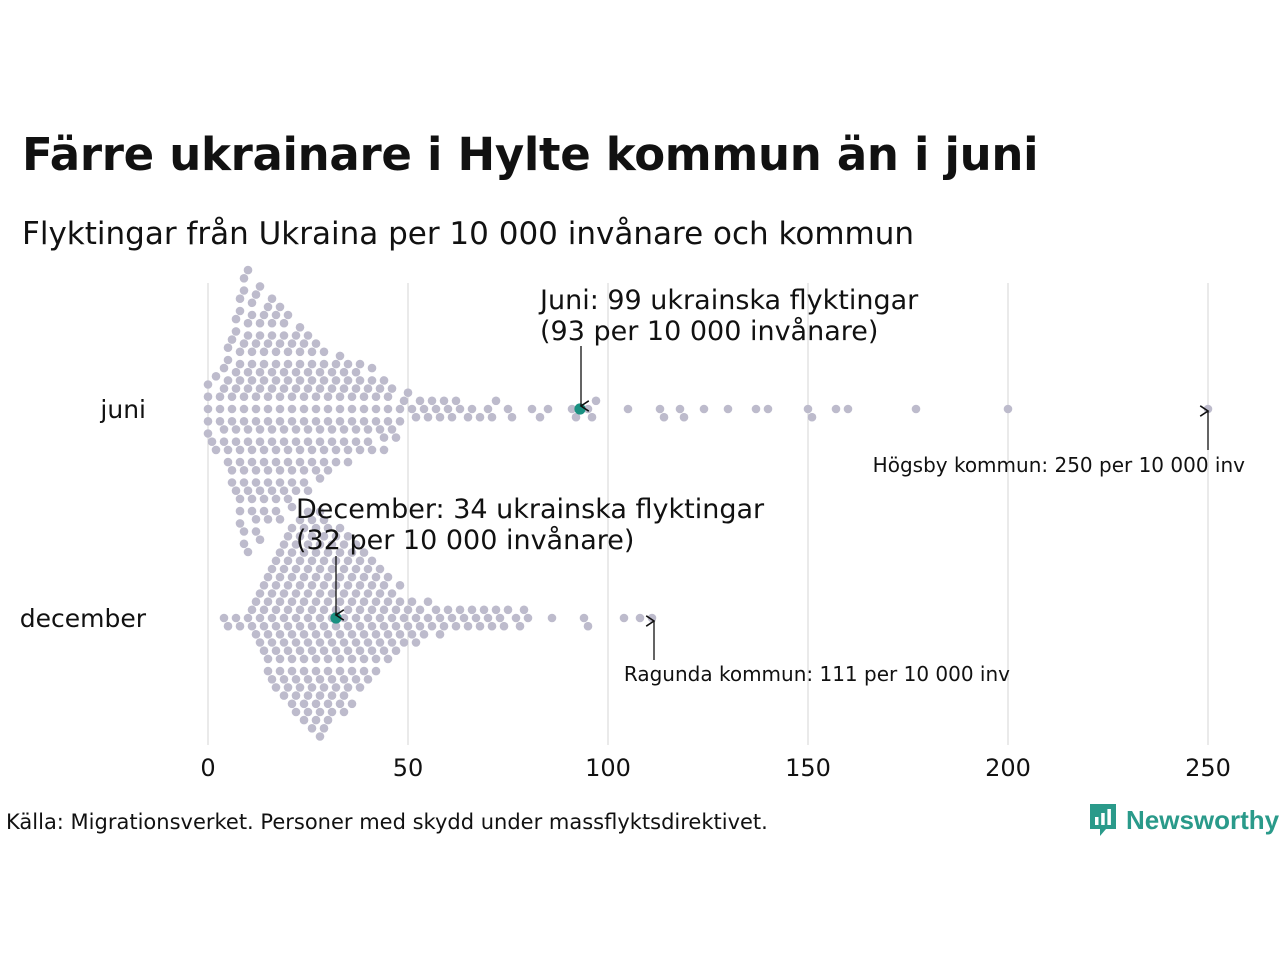  What do you see at coordinates (580, 409) in the screenshot?
I see `highlight-point-juni` at bounding box center [580, 409].